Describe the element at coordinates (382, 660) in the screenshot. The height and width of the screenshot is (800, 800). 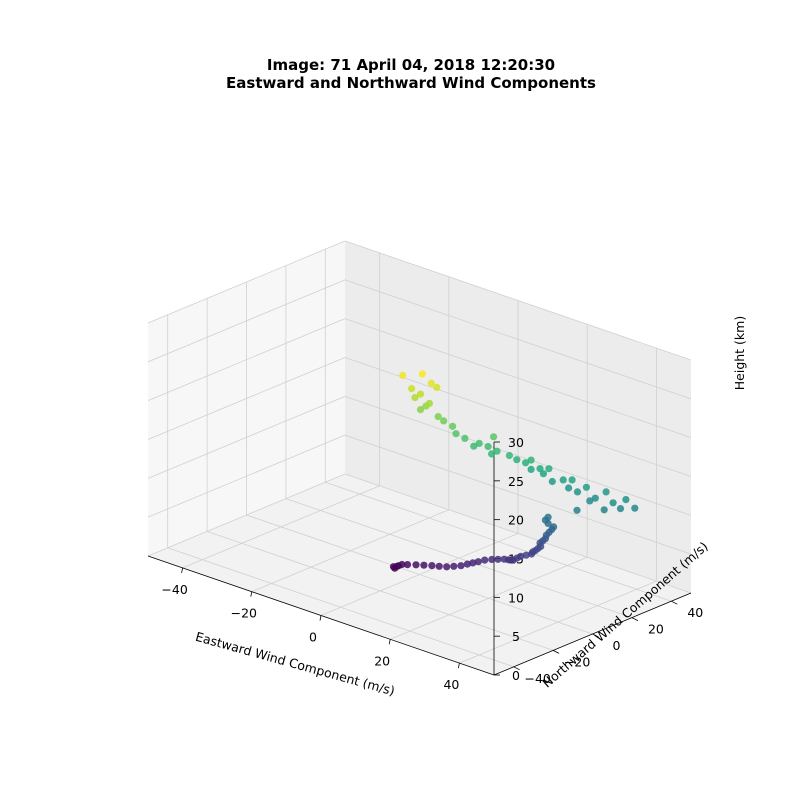
I see `x-tick-label: 20` at that location.